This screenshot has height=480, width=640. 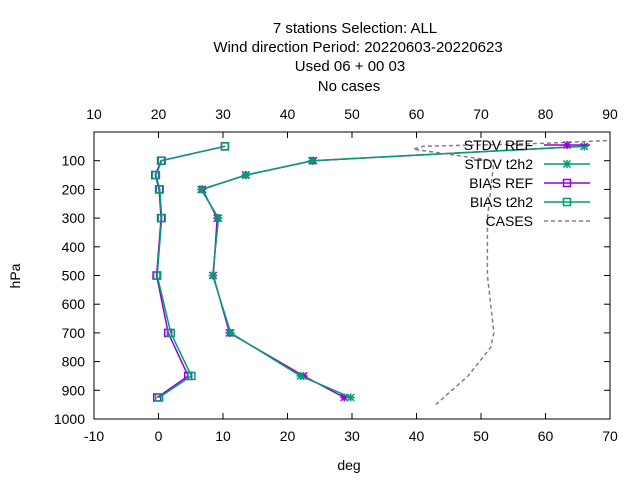 I want to click on series-bias-t2h2, so click(x=190, y=272).